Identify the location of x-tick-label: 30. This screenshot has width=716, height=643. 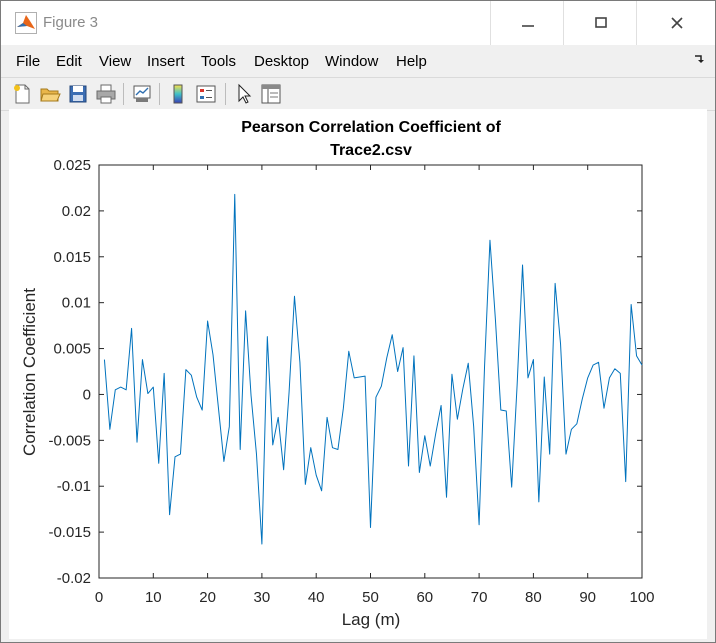
(262, 597).